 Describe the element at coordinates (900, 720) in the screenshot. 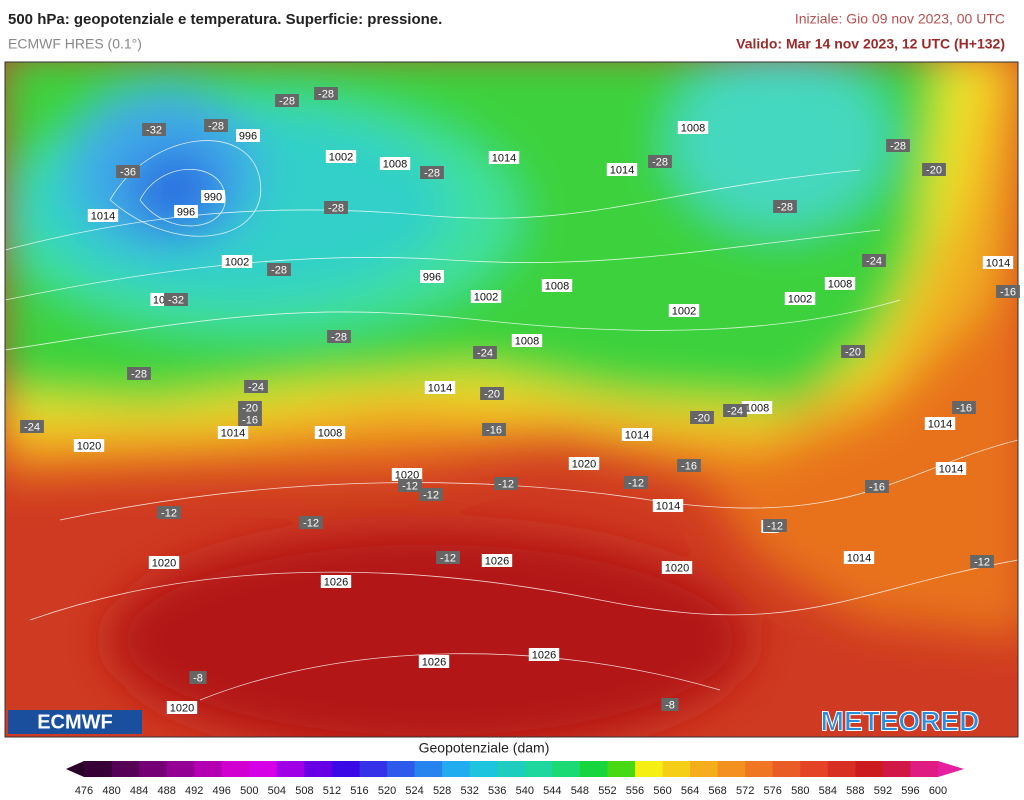

I see `logo-right: METEORED` at that location.